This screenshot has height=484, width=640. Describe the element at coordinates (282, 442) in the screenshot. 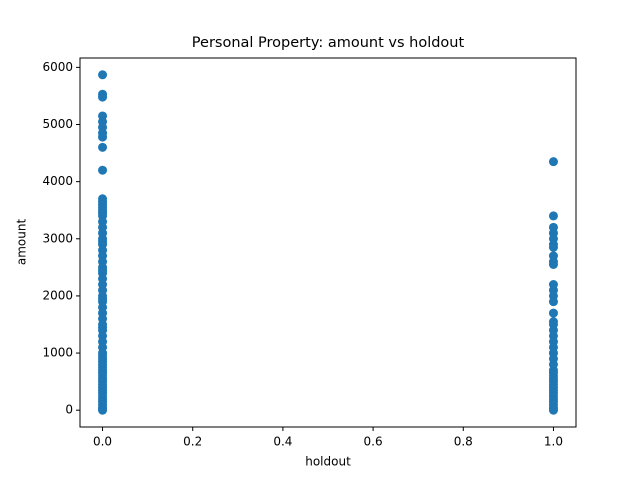

I see `x-tick-label: 0.4` at that location.